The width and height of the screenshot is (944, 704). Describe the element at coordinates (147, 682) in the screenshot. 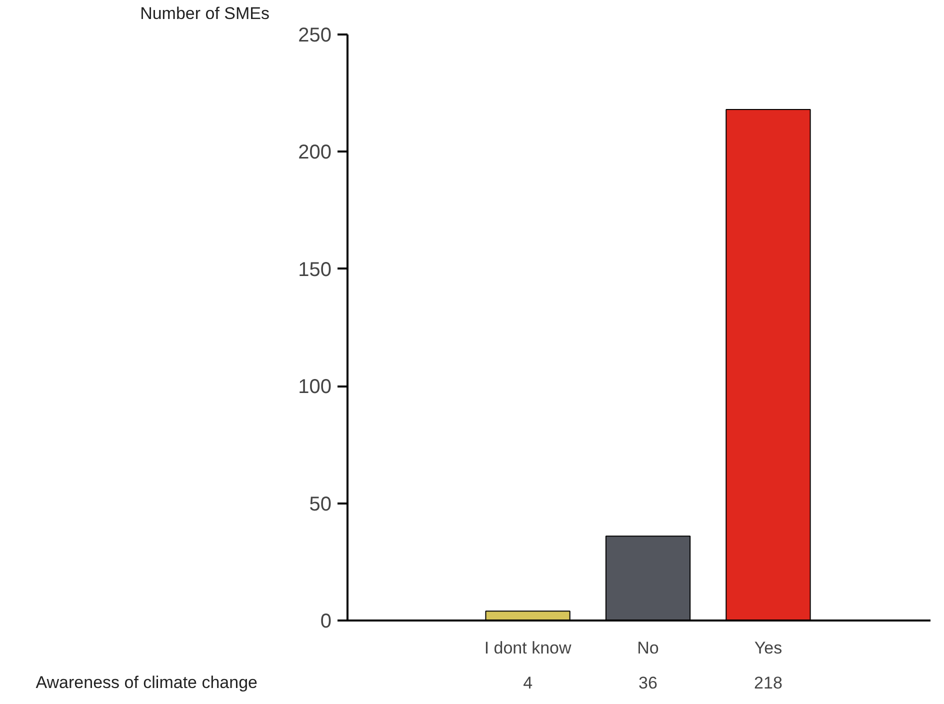

I see `x-axis-title: Awareness of climate change` at that location.